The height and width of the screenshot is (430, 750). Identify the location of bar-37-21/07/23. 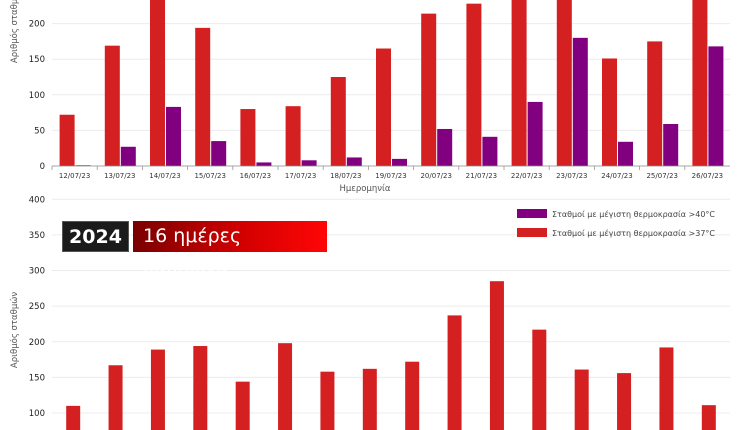
(474, 84).